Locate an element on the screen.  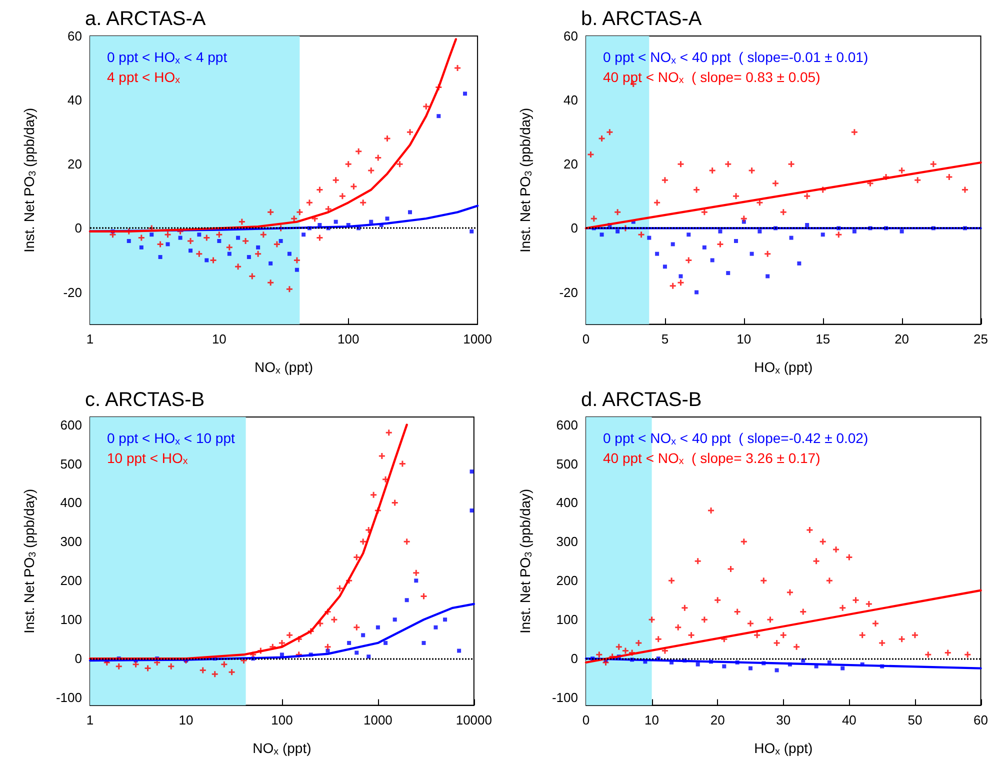
chart-title: a. ARCTAS-A is located at coordinates (145, 19).